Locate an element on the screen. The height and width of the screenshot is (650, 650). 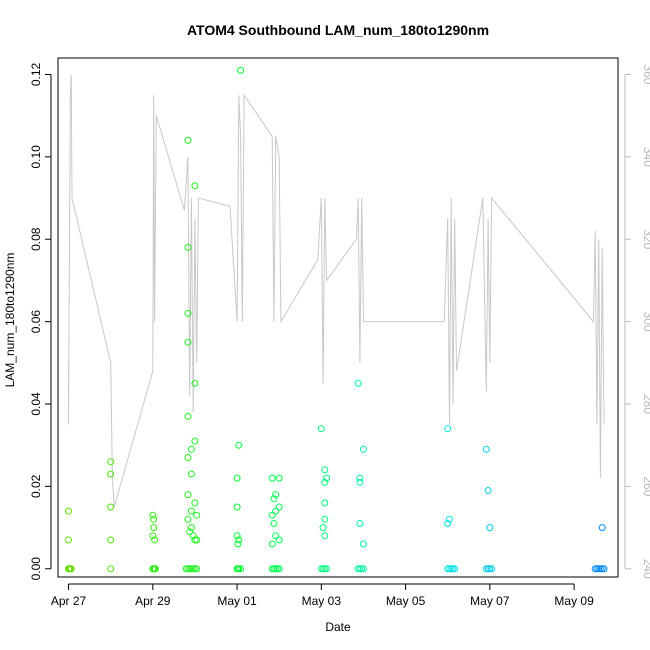
x-tick-label: May 09 is located at coordinates (574, 601).